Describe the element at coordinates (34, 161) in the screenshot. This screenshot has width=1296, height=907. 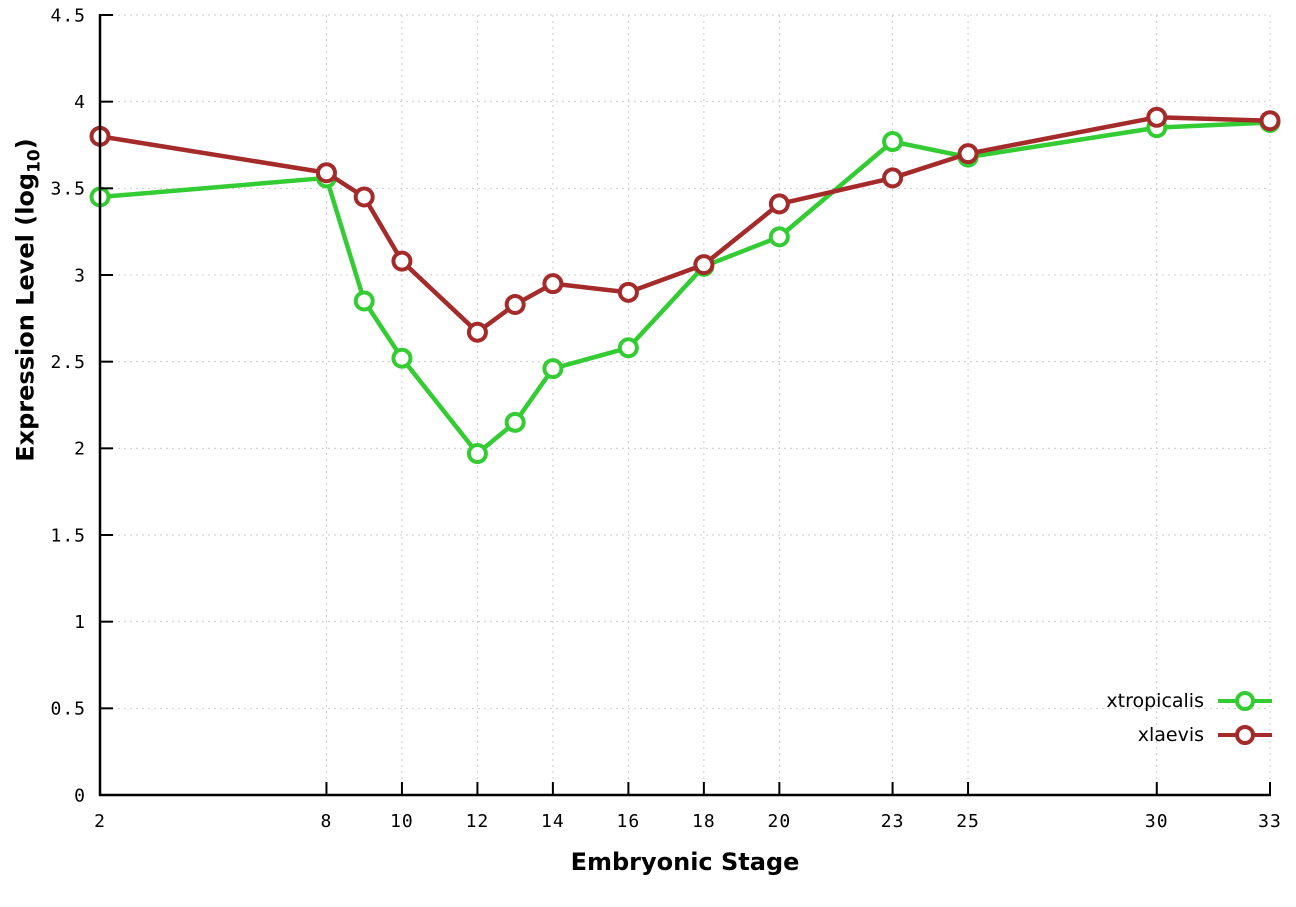
I see `y-axis-label-subscript: 10` at that location.